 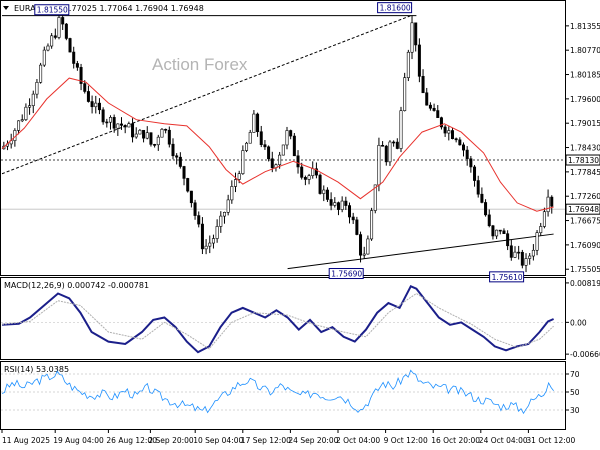 What do you see at coordinates (575, 392) in the screenshot?
I see `rsi-tick-label: 50` at bounding box center [575, 392].